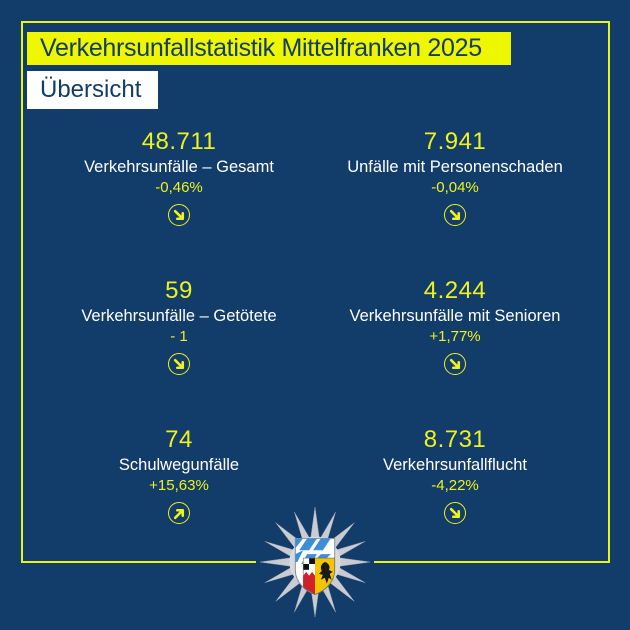 This screenshot has width=630, height=630. What do you see at coordinates (179, 485) in the screenshot?
I see `stat-change: +15,63%` at bounding box center [179, 485].